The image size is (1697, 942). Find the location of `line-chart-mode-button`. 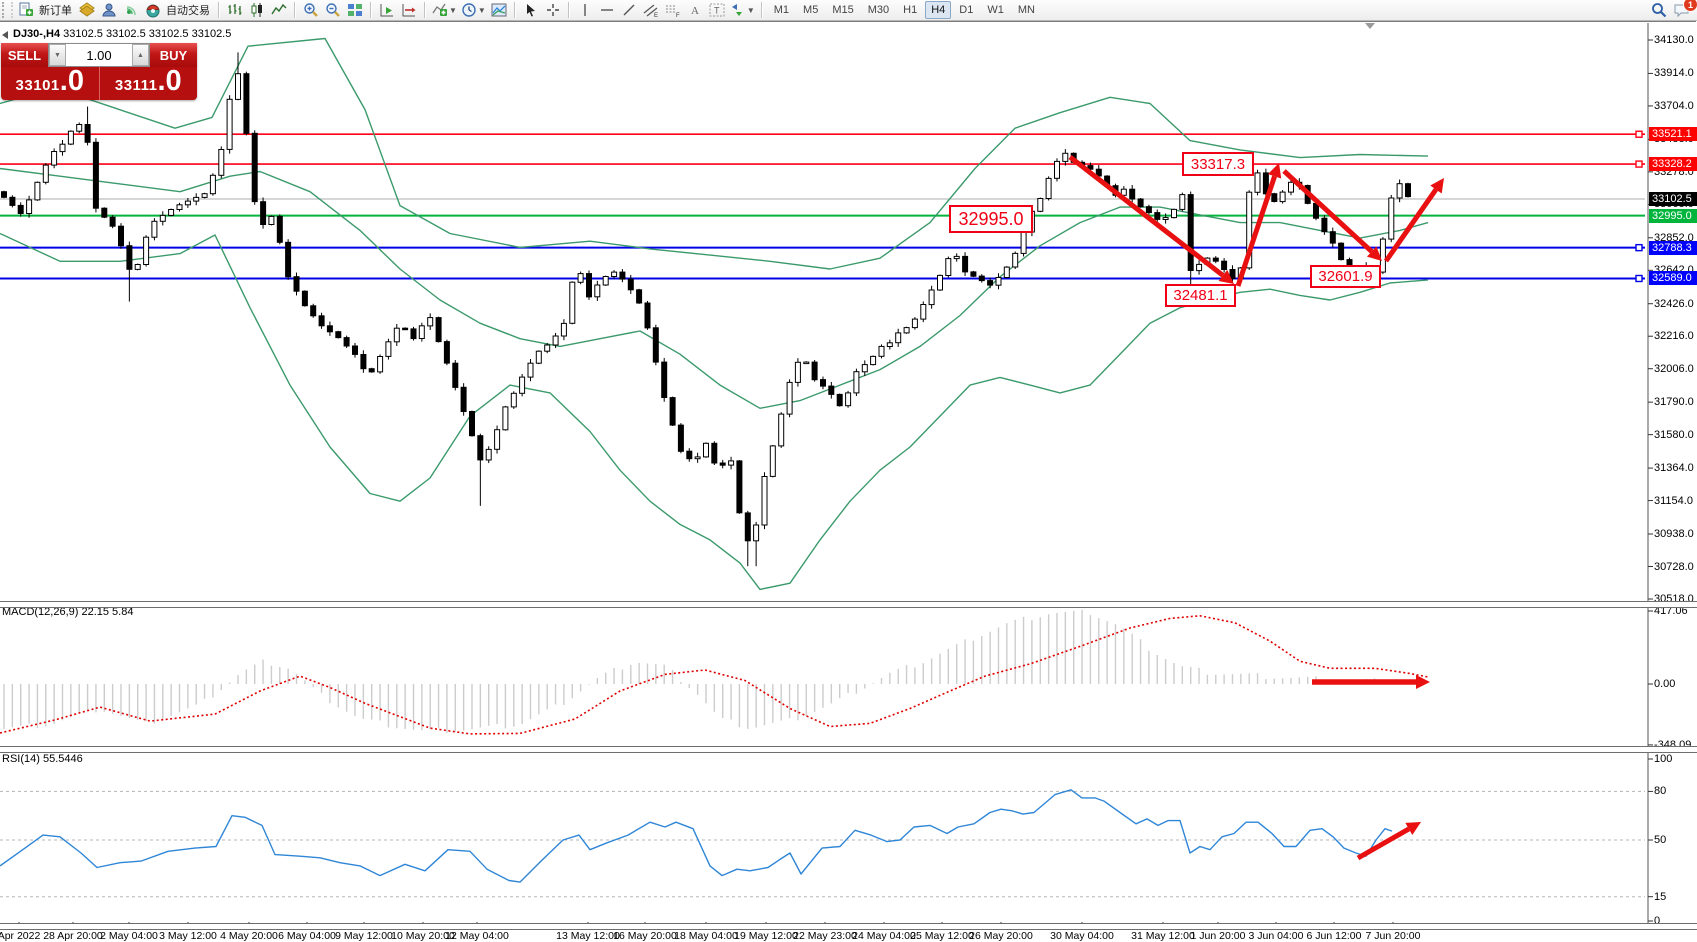

line-chart-mode-button is located at coordinates (279, 10).